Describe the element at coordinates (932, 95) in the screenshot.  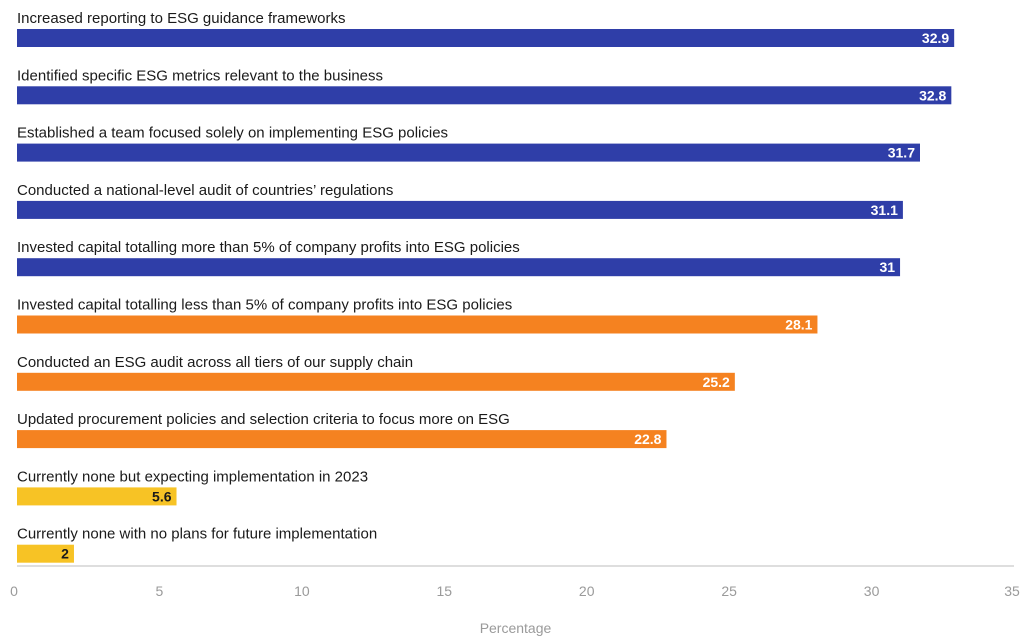
I see `value-label: 32.8` at that location.